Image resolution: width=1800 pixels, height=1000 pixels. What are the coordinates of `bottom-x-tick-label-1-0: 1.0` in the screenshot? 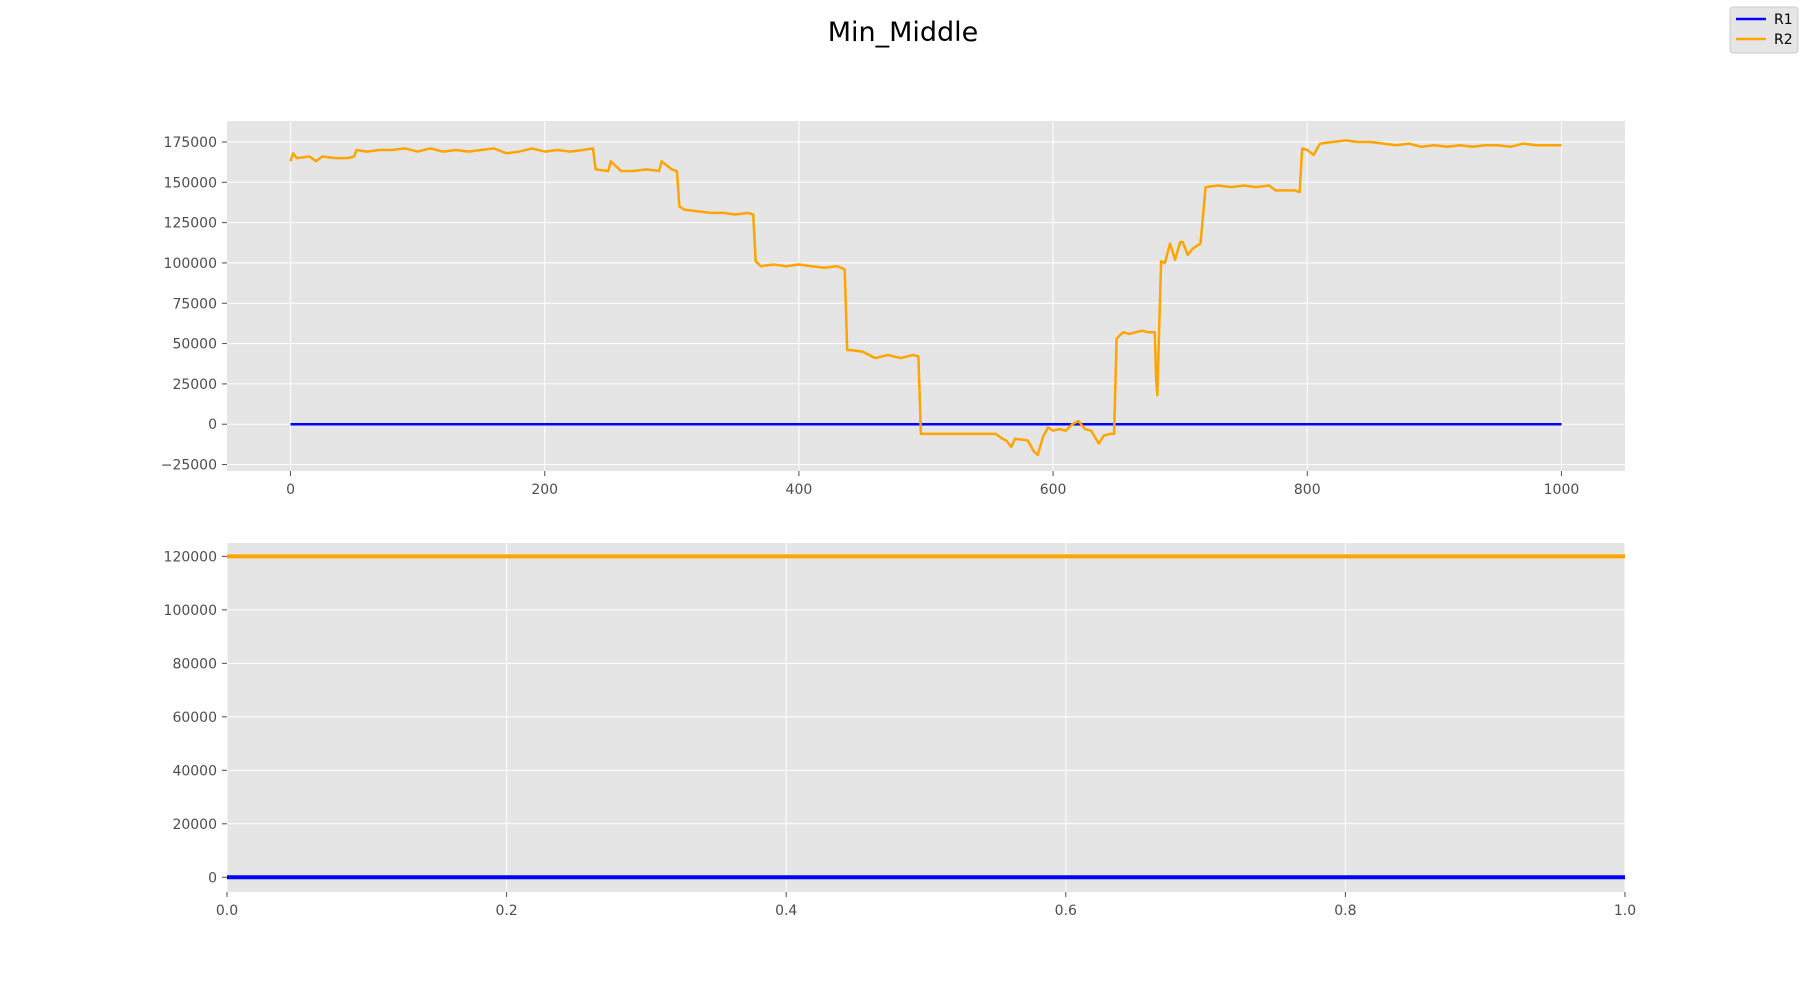 It's located at (1625, 911).